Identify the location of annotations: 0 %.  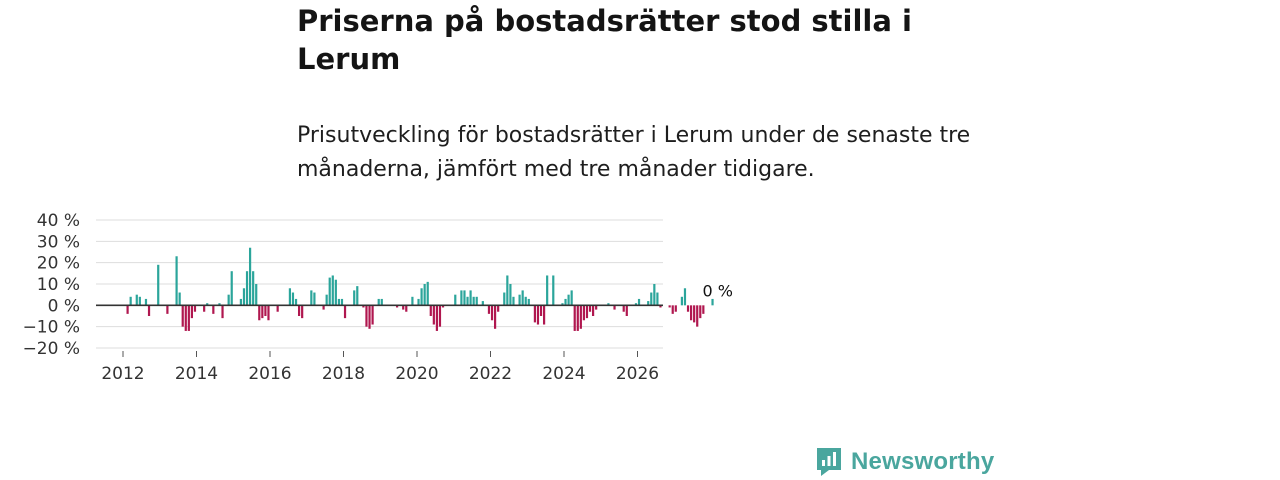
(718, 290).